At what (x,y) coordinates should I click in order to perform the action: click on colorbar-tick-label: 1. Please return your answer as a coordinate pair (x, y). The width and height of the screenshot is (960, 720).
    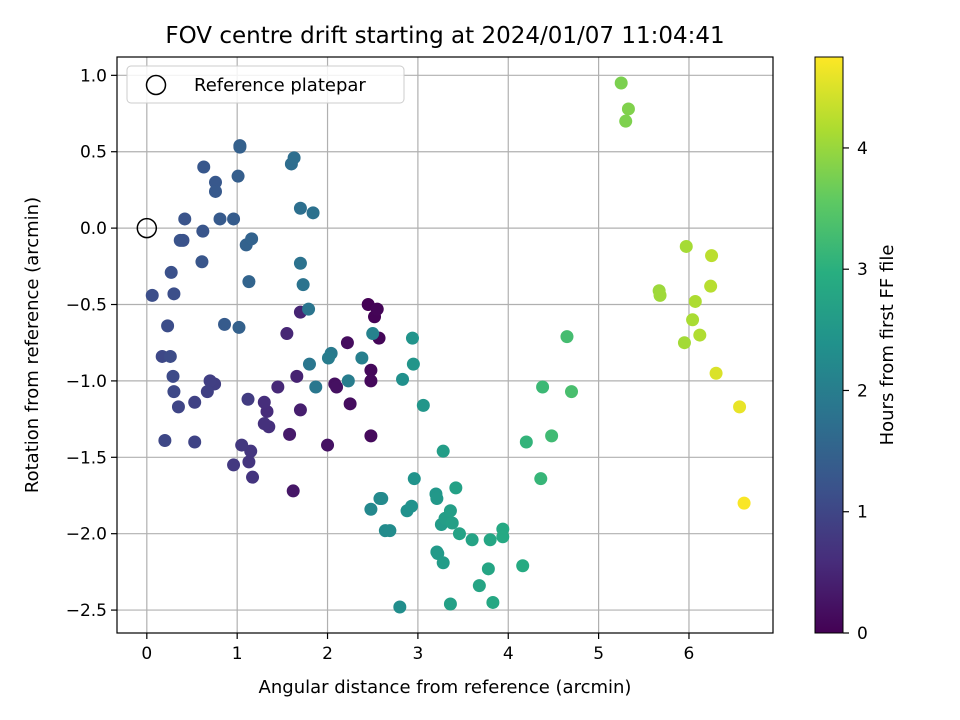
    Looking at the image, I should click on (862, 513).